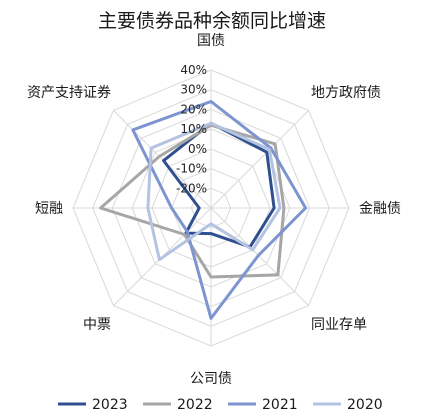 The image size is (423, 417). I want to click on category-label: 同业存单, so click(339, 325).